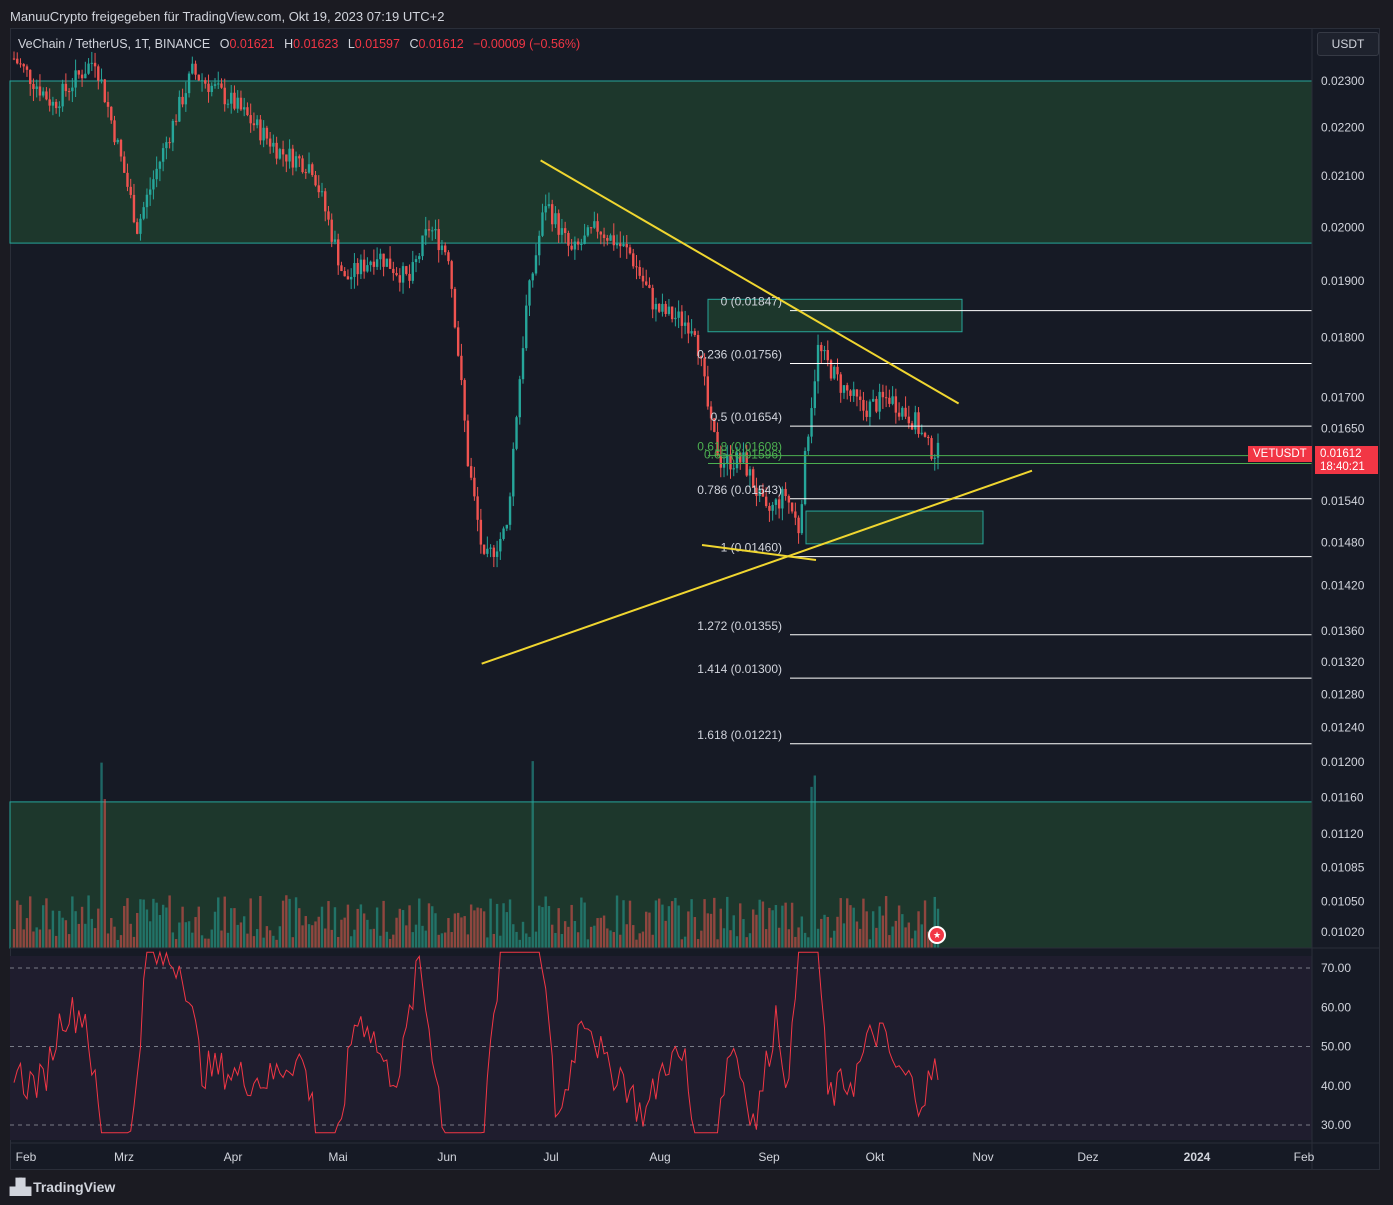 The width and height of the screenshot is (1393, 1205). Describe the element at coordinates (289, 44) in the screenshot. I see `high-label: H` at that location.